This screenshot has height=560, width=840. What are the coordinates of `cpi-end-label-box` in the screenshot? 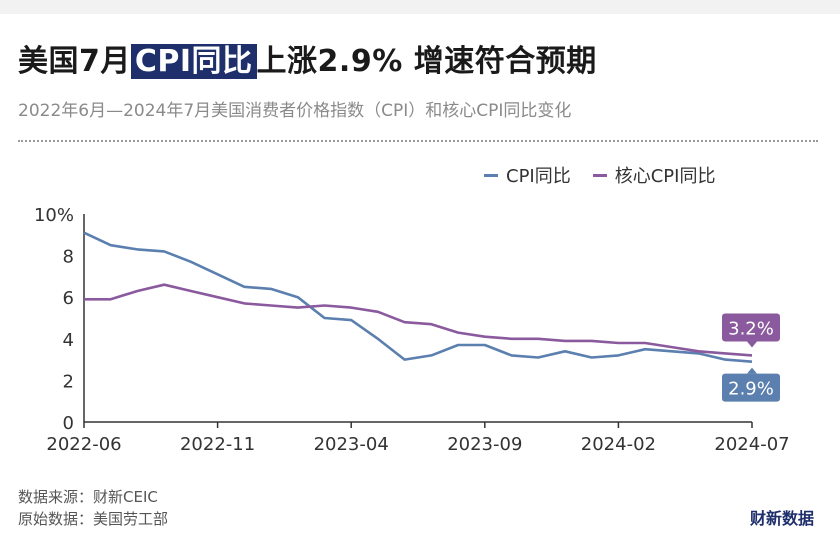 It's located at (751, 387).